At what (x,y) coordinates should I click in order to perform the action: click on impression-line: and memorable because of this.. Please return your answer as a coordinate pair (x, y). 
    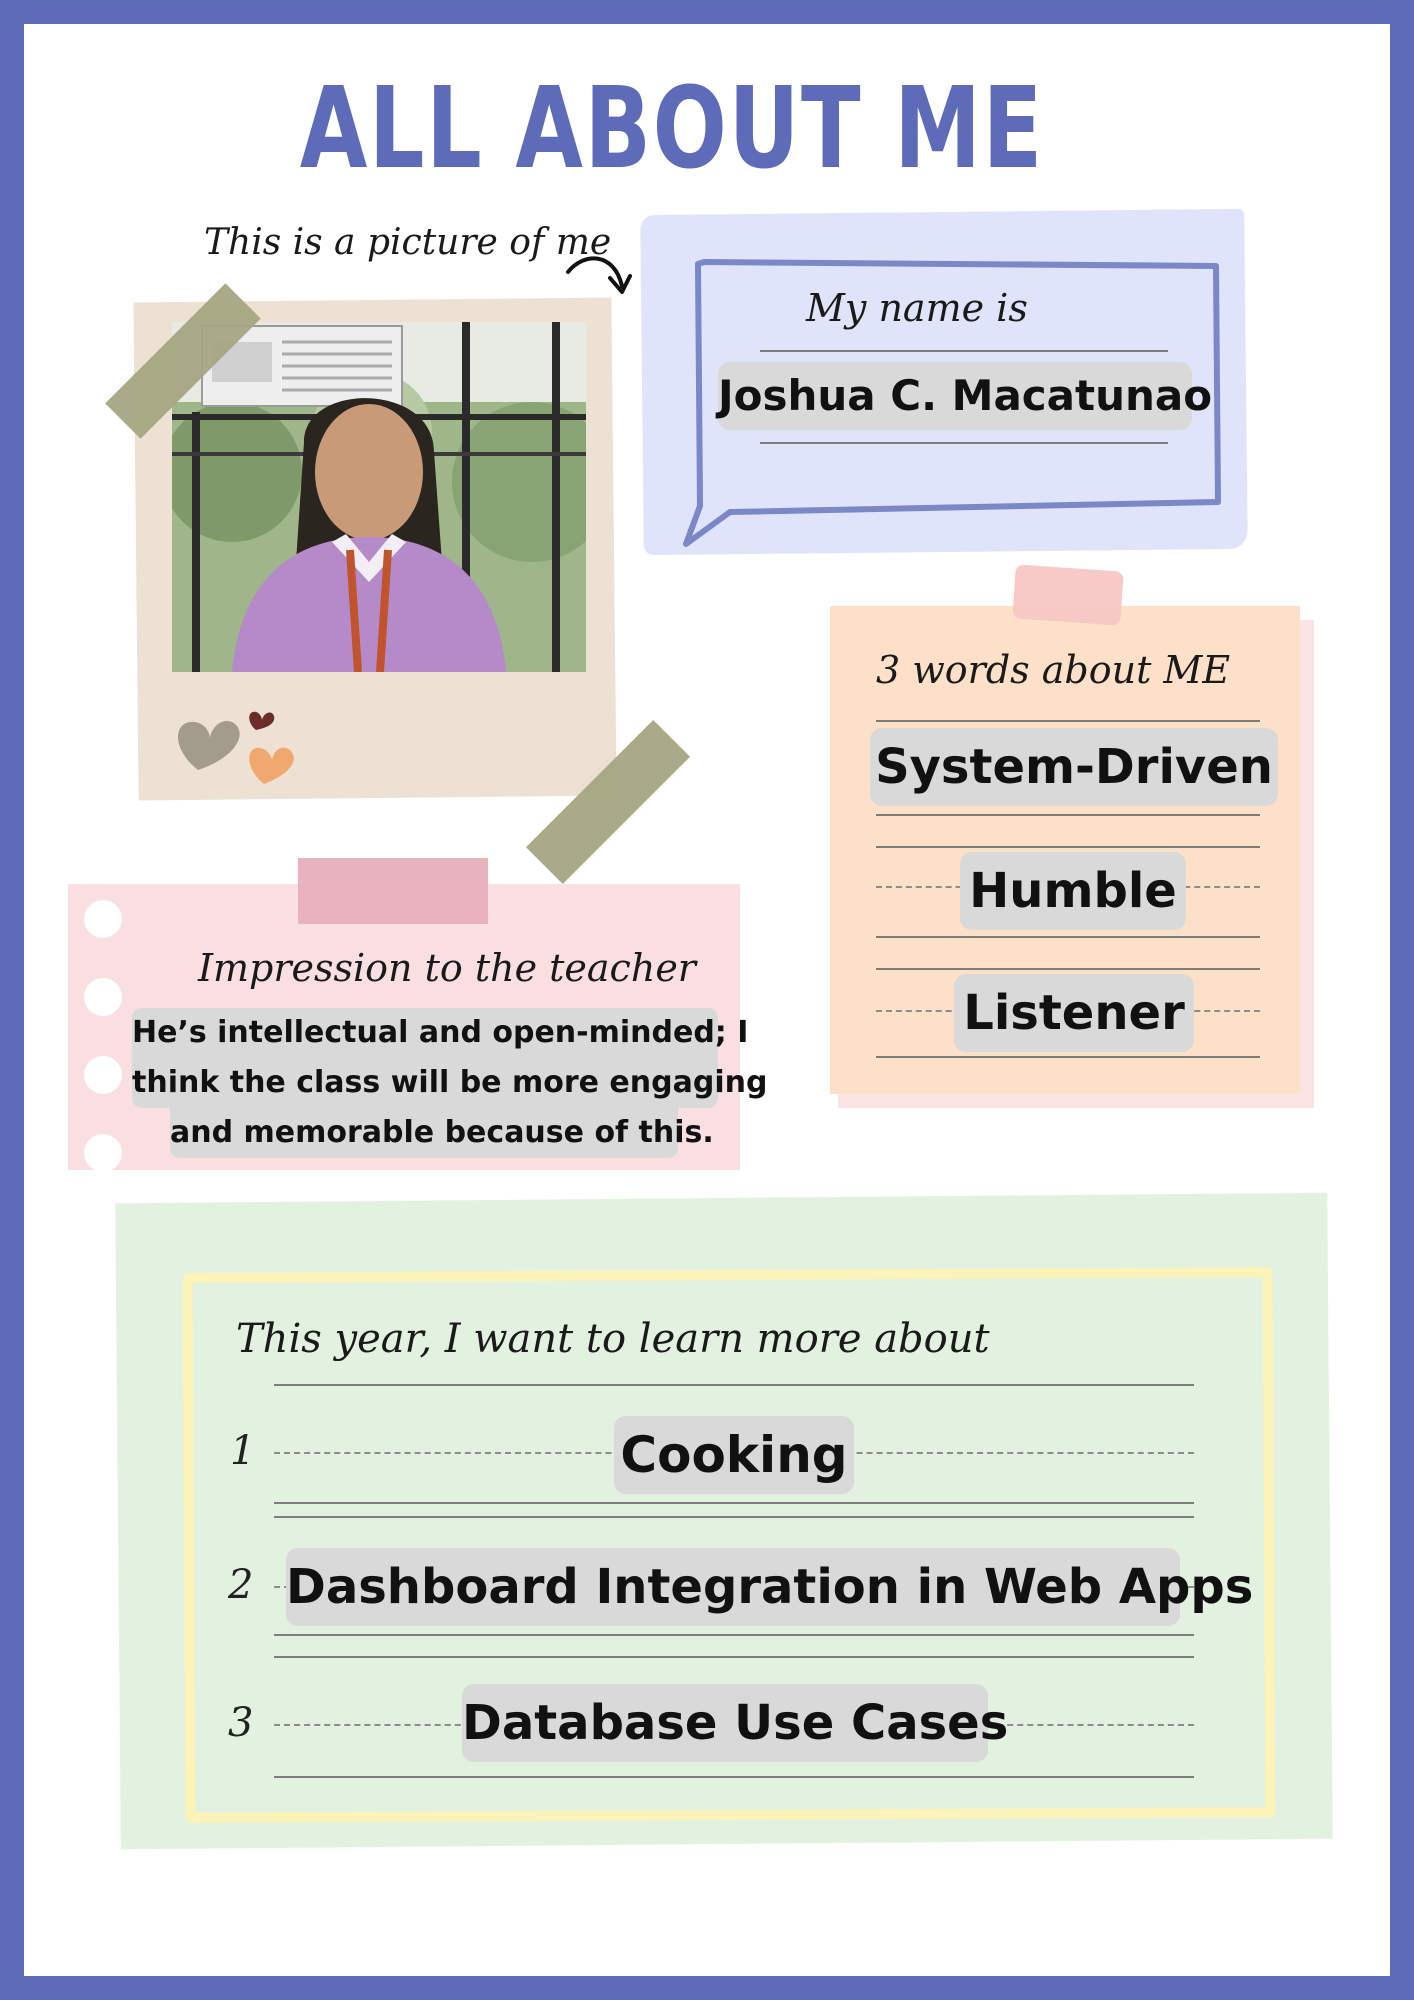
    Looking at the image, I should click on (442, 1133).